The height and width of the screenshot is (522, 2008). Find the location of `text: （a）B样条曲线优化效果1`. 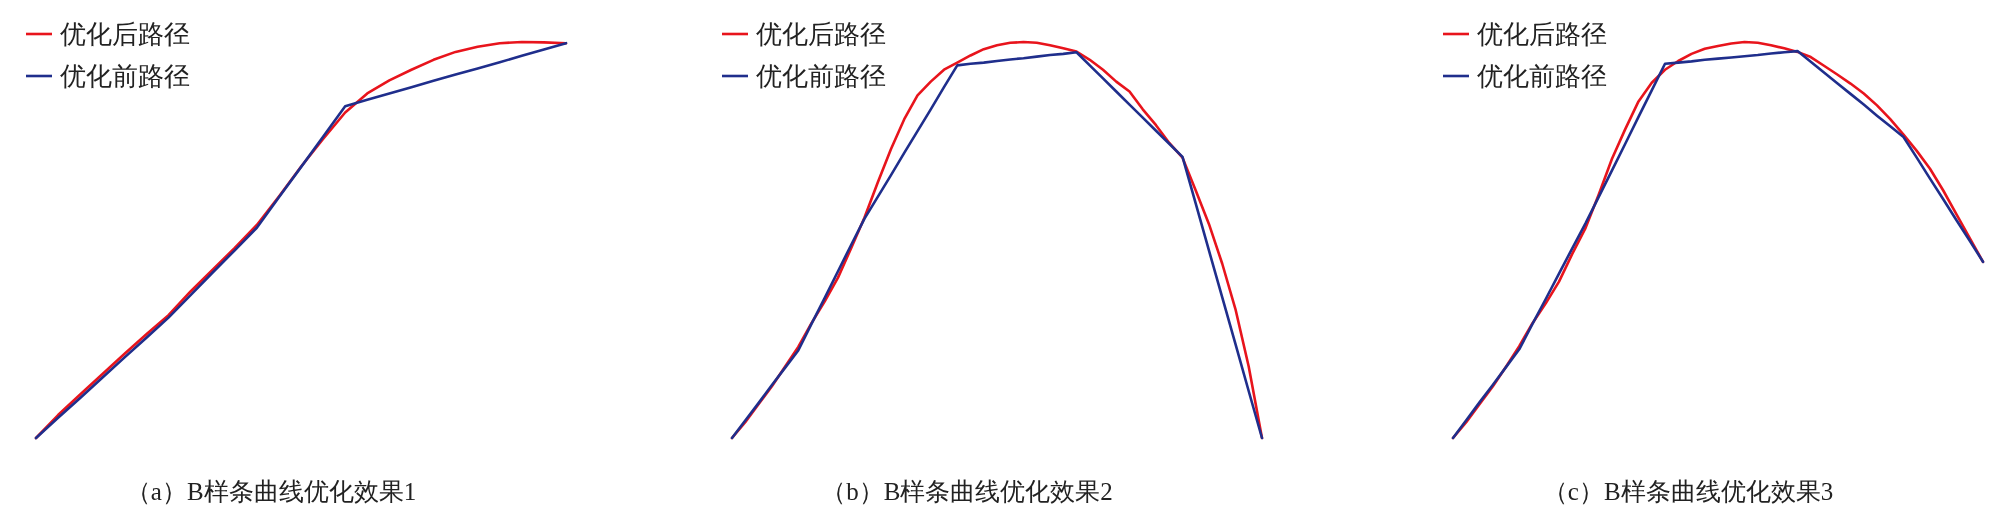

text: （a）B样条曲线优化效果1 is located at coordinates (271, 491).